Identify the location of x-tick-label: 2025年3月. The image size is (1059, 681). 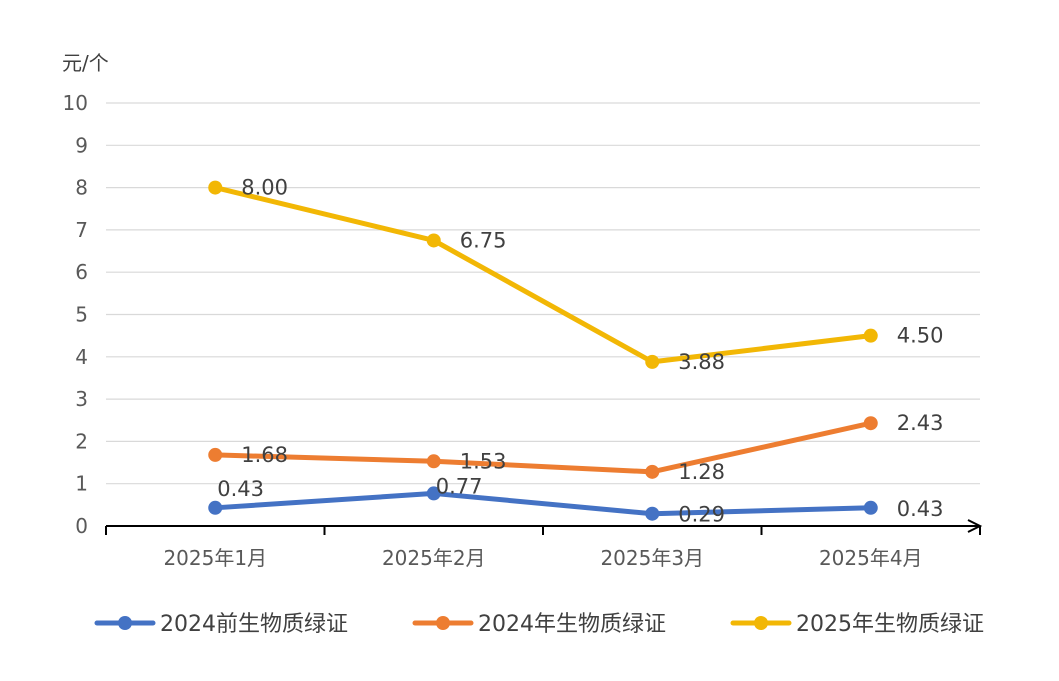
(652, 558).